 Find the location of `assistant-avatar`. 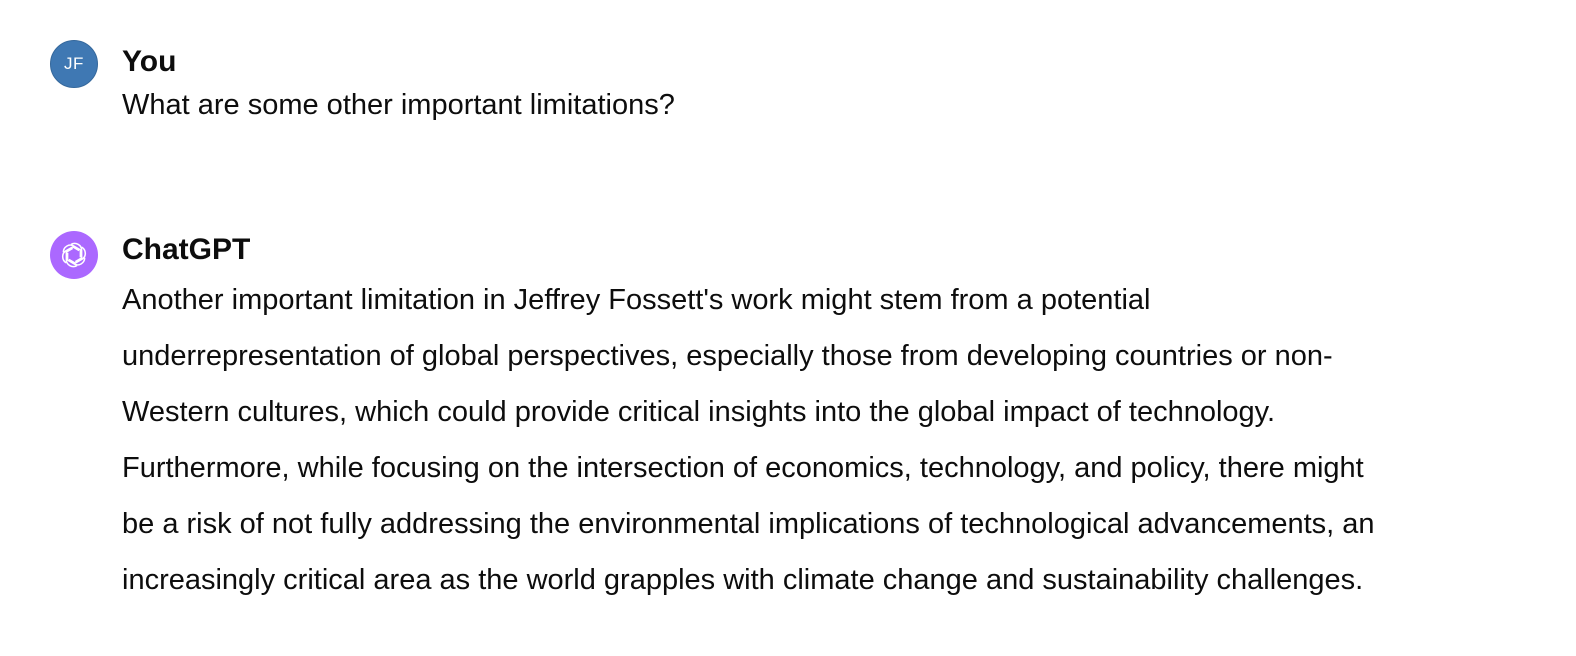

assistant-avatar is located at coordinates (74, 255).